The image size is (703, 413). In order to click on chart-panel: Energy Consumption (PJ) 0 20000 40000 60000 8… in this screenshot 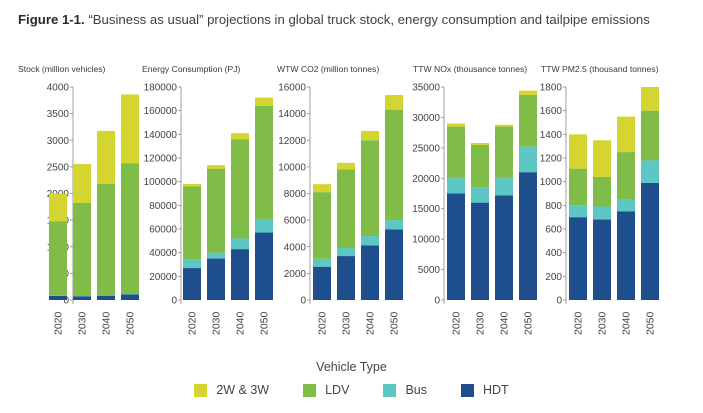, I will do `click(207, 199)`.